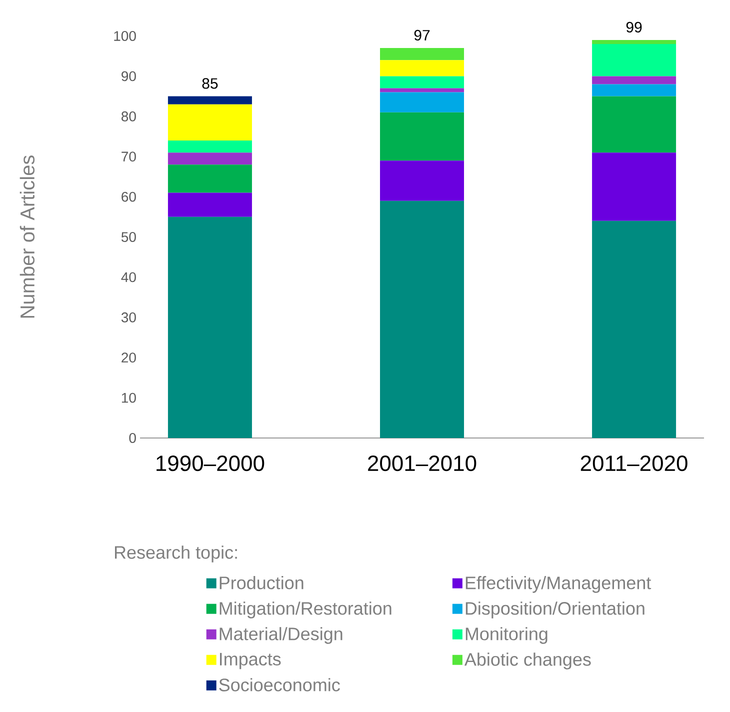 This screenshot has height=712, width=730. Describe the element at coordinates (634, 464) in the screenshot. I see `x-tick-label: 2011–2020` at that location.